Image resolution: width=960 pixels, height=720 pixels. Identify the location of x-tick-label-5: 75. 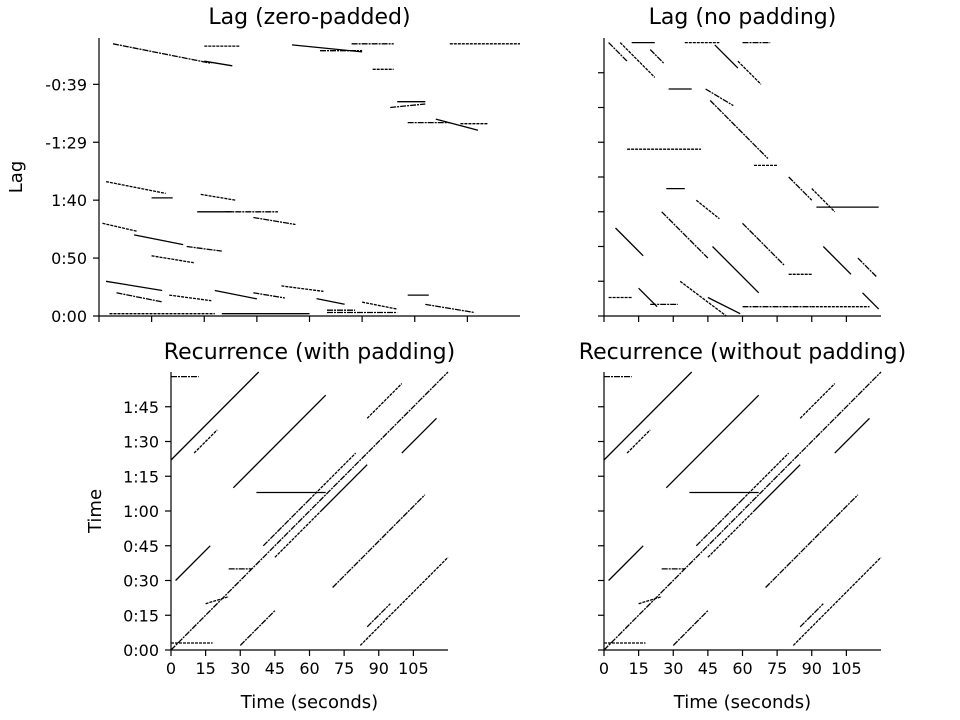
(344, 668).